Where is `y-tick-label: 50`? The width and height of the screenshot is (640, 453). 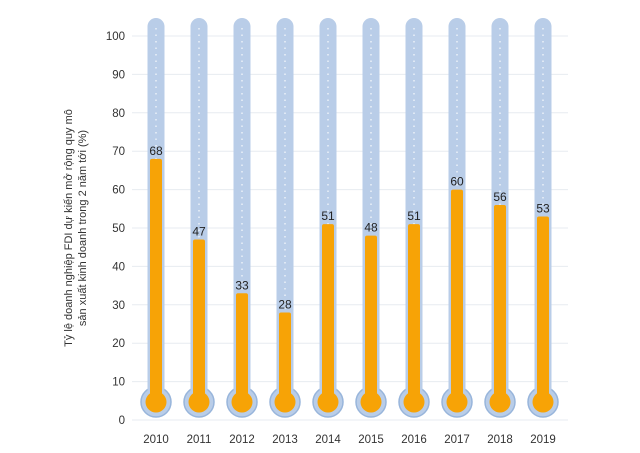 y-tick-label: 50 is located at coordinates (118, 229).